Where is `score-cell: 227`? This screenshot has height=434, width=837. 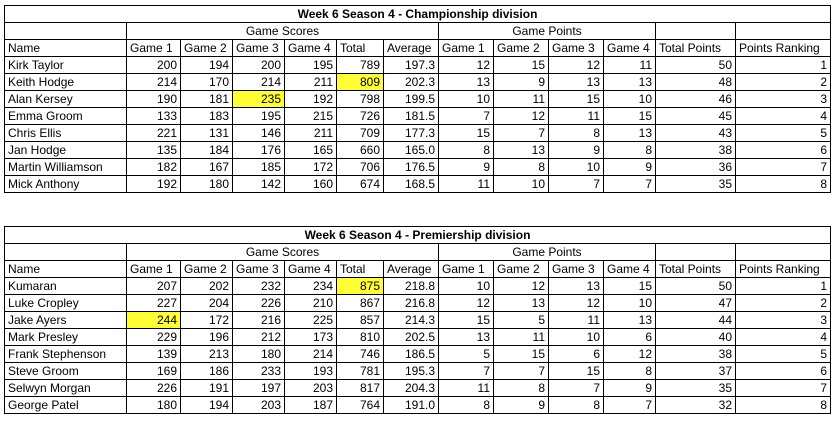 score-cell: 227 is located at coordinates (153, 303).